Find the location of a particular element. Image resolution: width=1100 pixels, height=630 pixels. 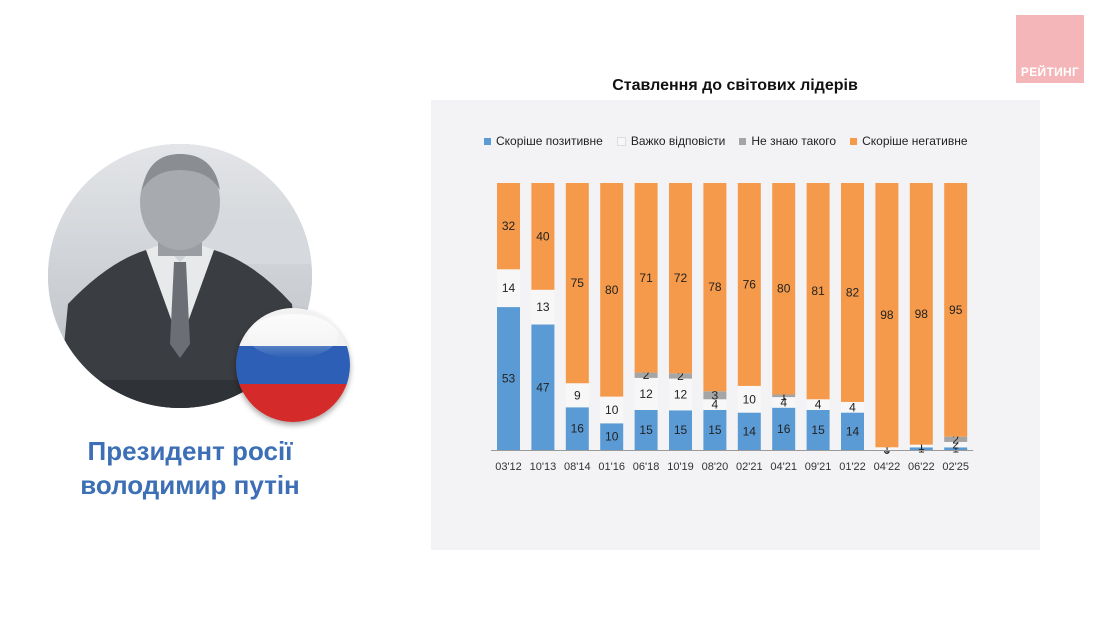

logo-text: РЕЙТИНГ is located at coordinates (1050, 72).